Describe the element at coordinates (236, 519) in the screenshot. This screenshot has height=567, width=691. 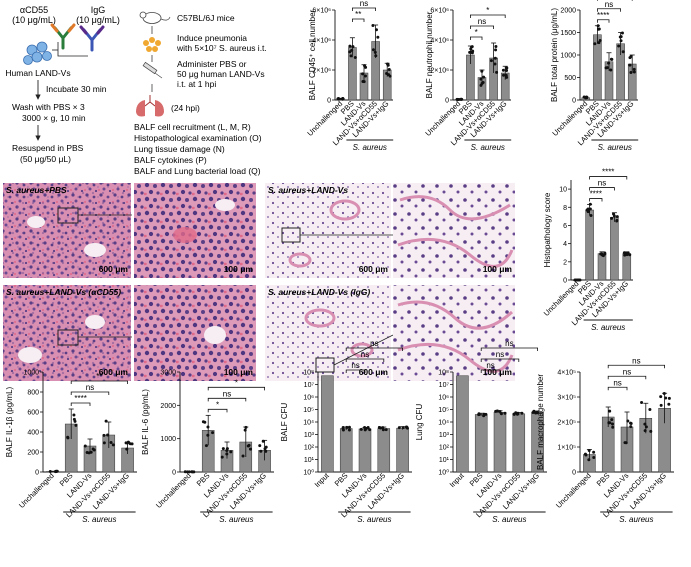
I see `group-label: S. aureus` at that location.